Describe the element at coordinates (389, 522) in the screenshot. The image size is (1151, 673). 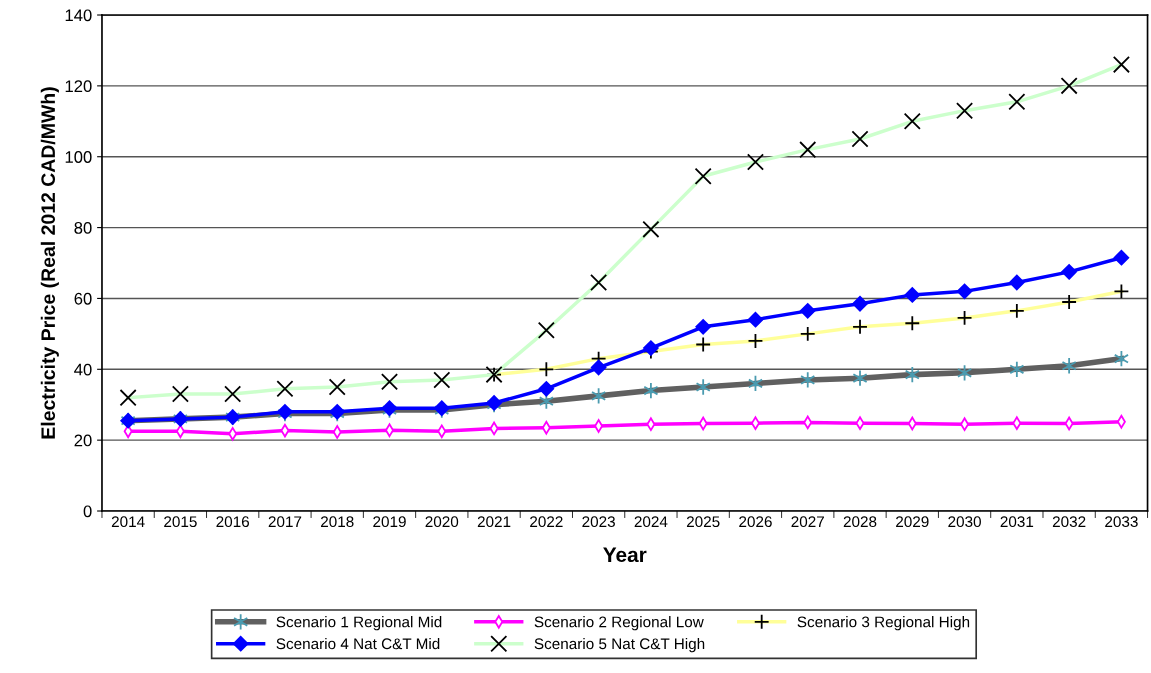
I see `x-tick-label: 2019` at that location.